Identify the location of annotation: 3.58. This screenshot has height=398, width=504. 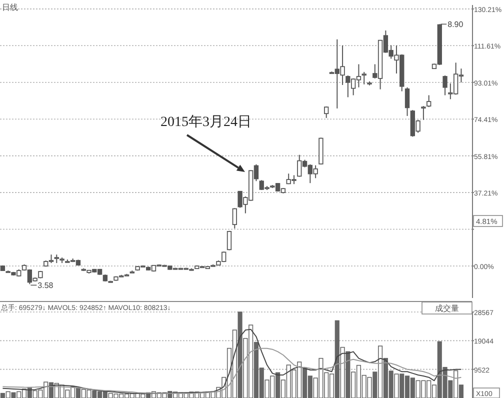
(46, 285).